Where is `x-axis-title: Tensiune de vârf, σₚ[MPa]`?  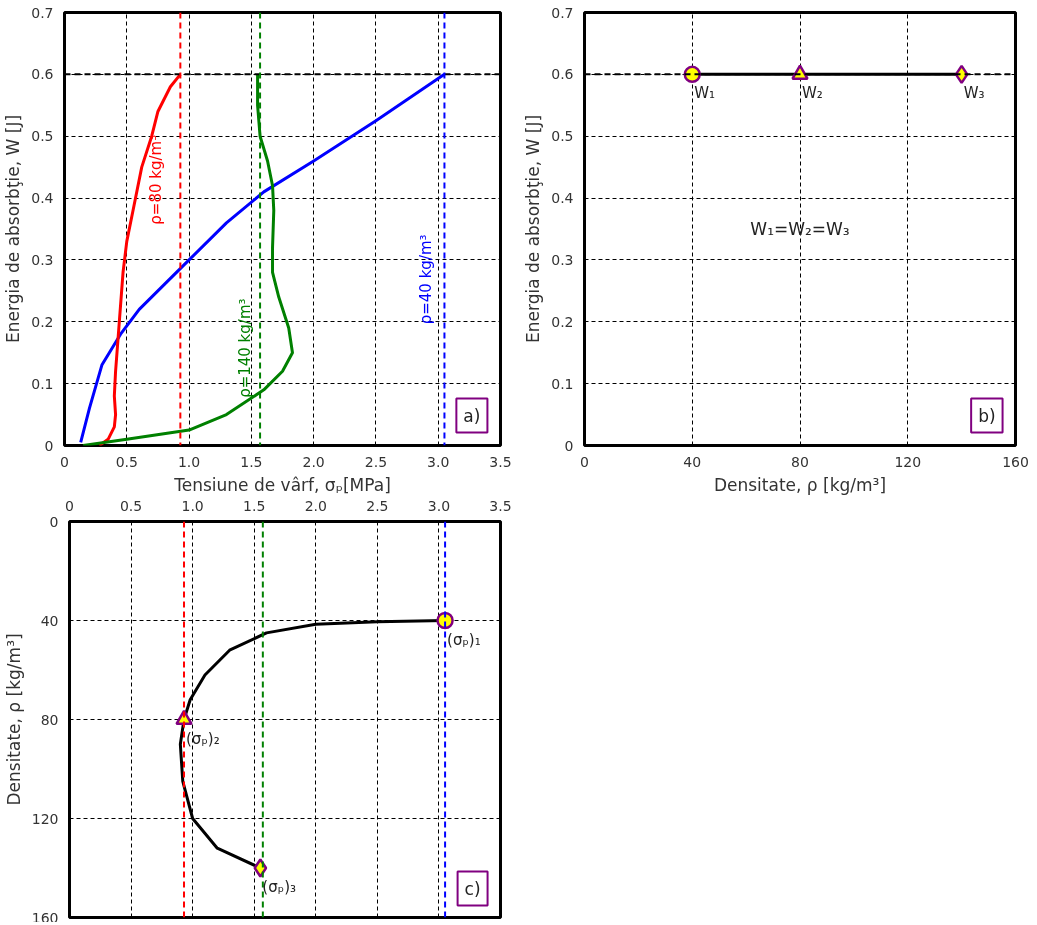 x-axis-title: Tensiune de vârf, σₚ[MPa] is located at coordinates (282, 484).